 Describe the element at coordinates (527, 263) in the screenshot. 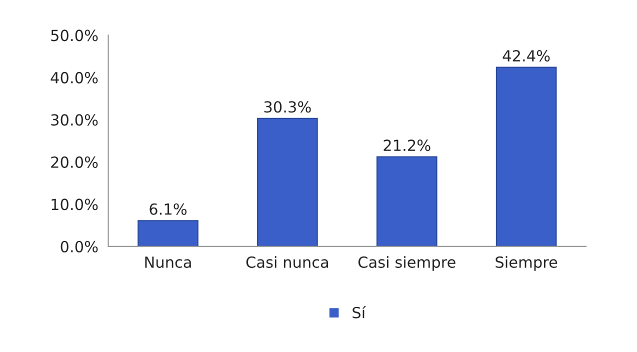

I see `x-tick-label: Siempre` at that location.